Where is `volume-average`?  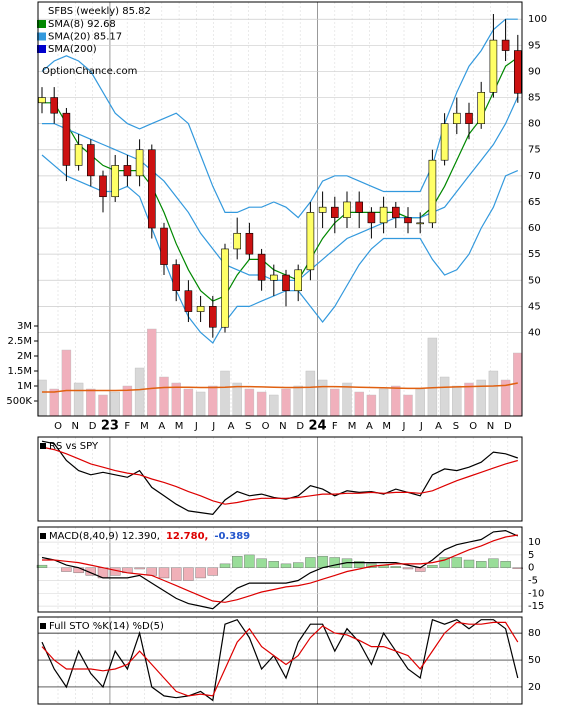 volume-average is located at coordinates (280, 387).